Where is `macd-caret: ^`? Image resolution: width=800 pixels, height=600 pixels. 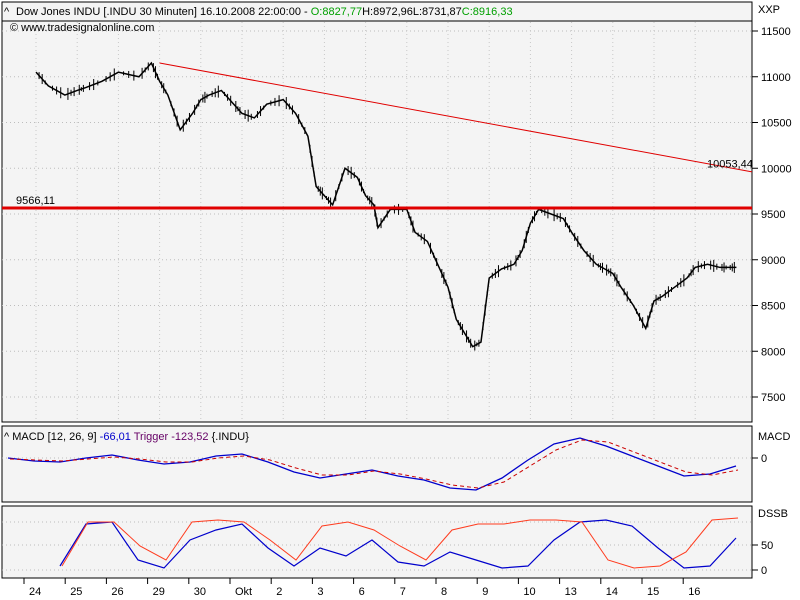
macd-caret: ^ is located at coordinates (7, 437).